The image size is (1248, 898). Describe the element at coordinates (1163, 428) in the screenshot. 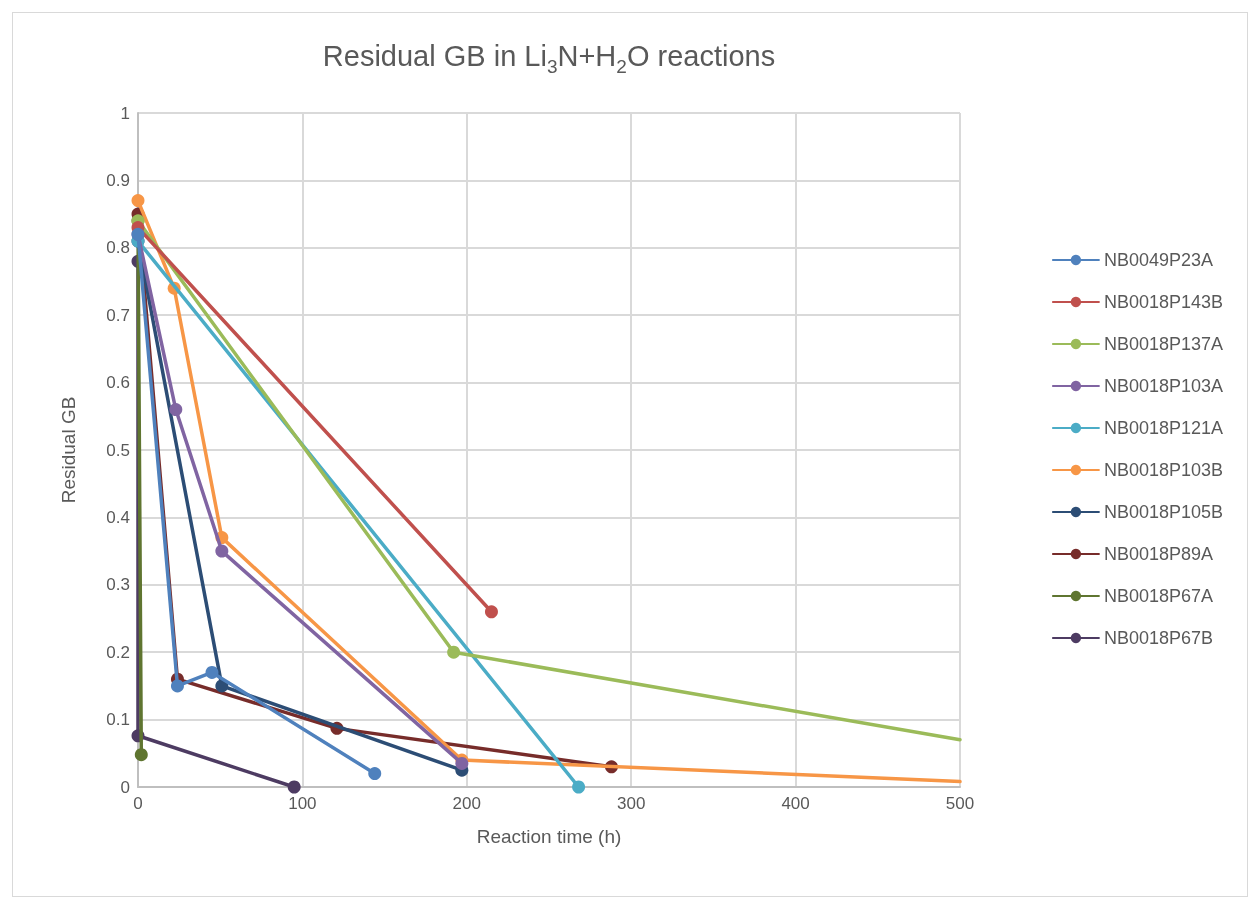

I see `legend-label: NB0018P121A` at that location.